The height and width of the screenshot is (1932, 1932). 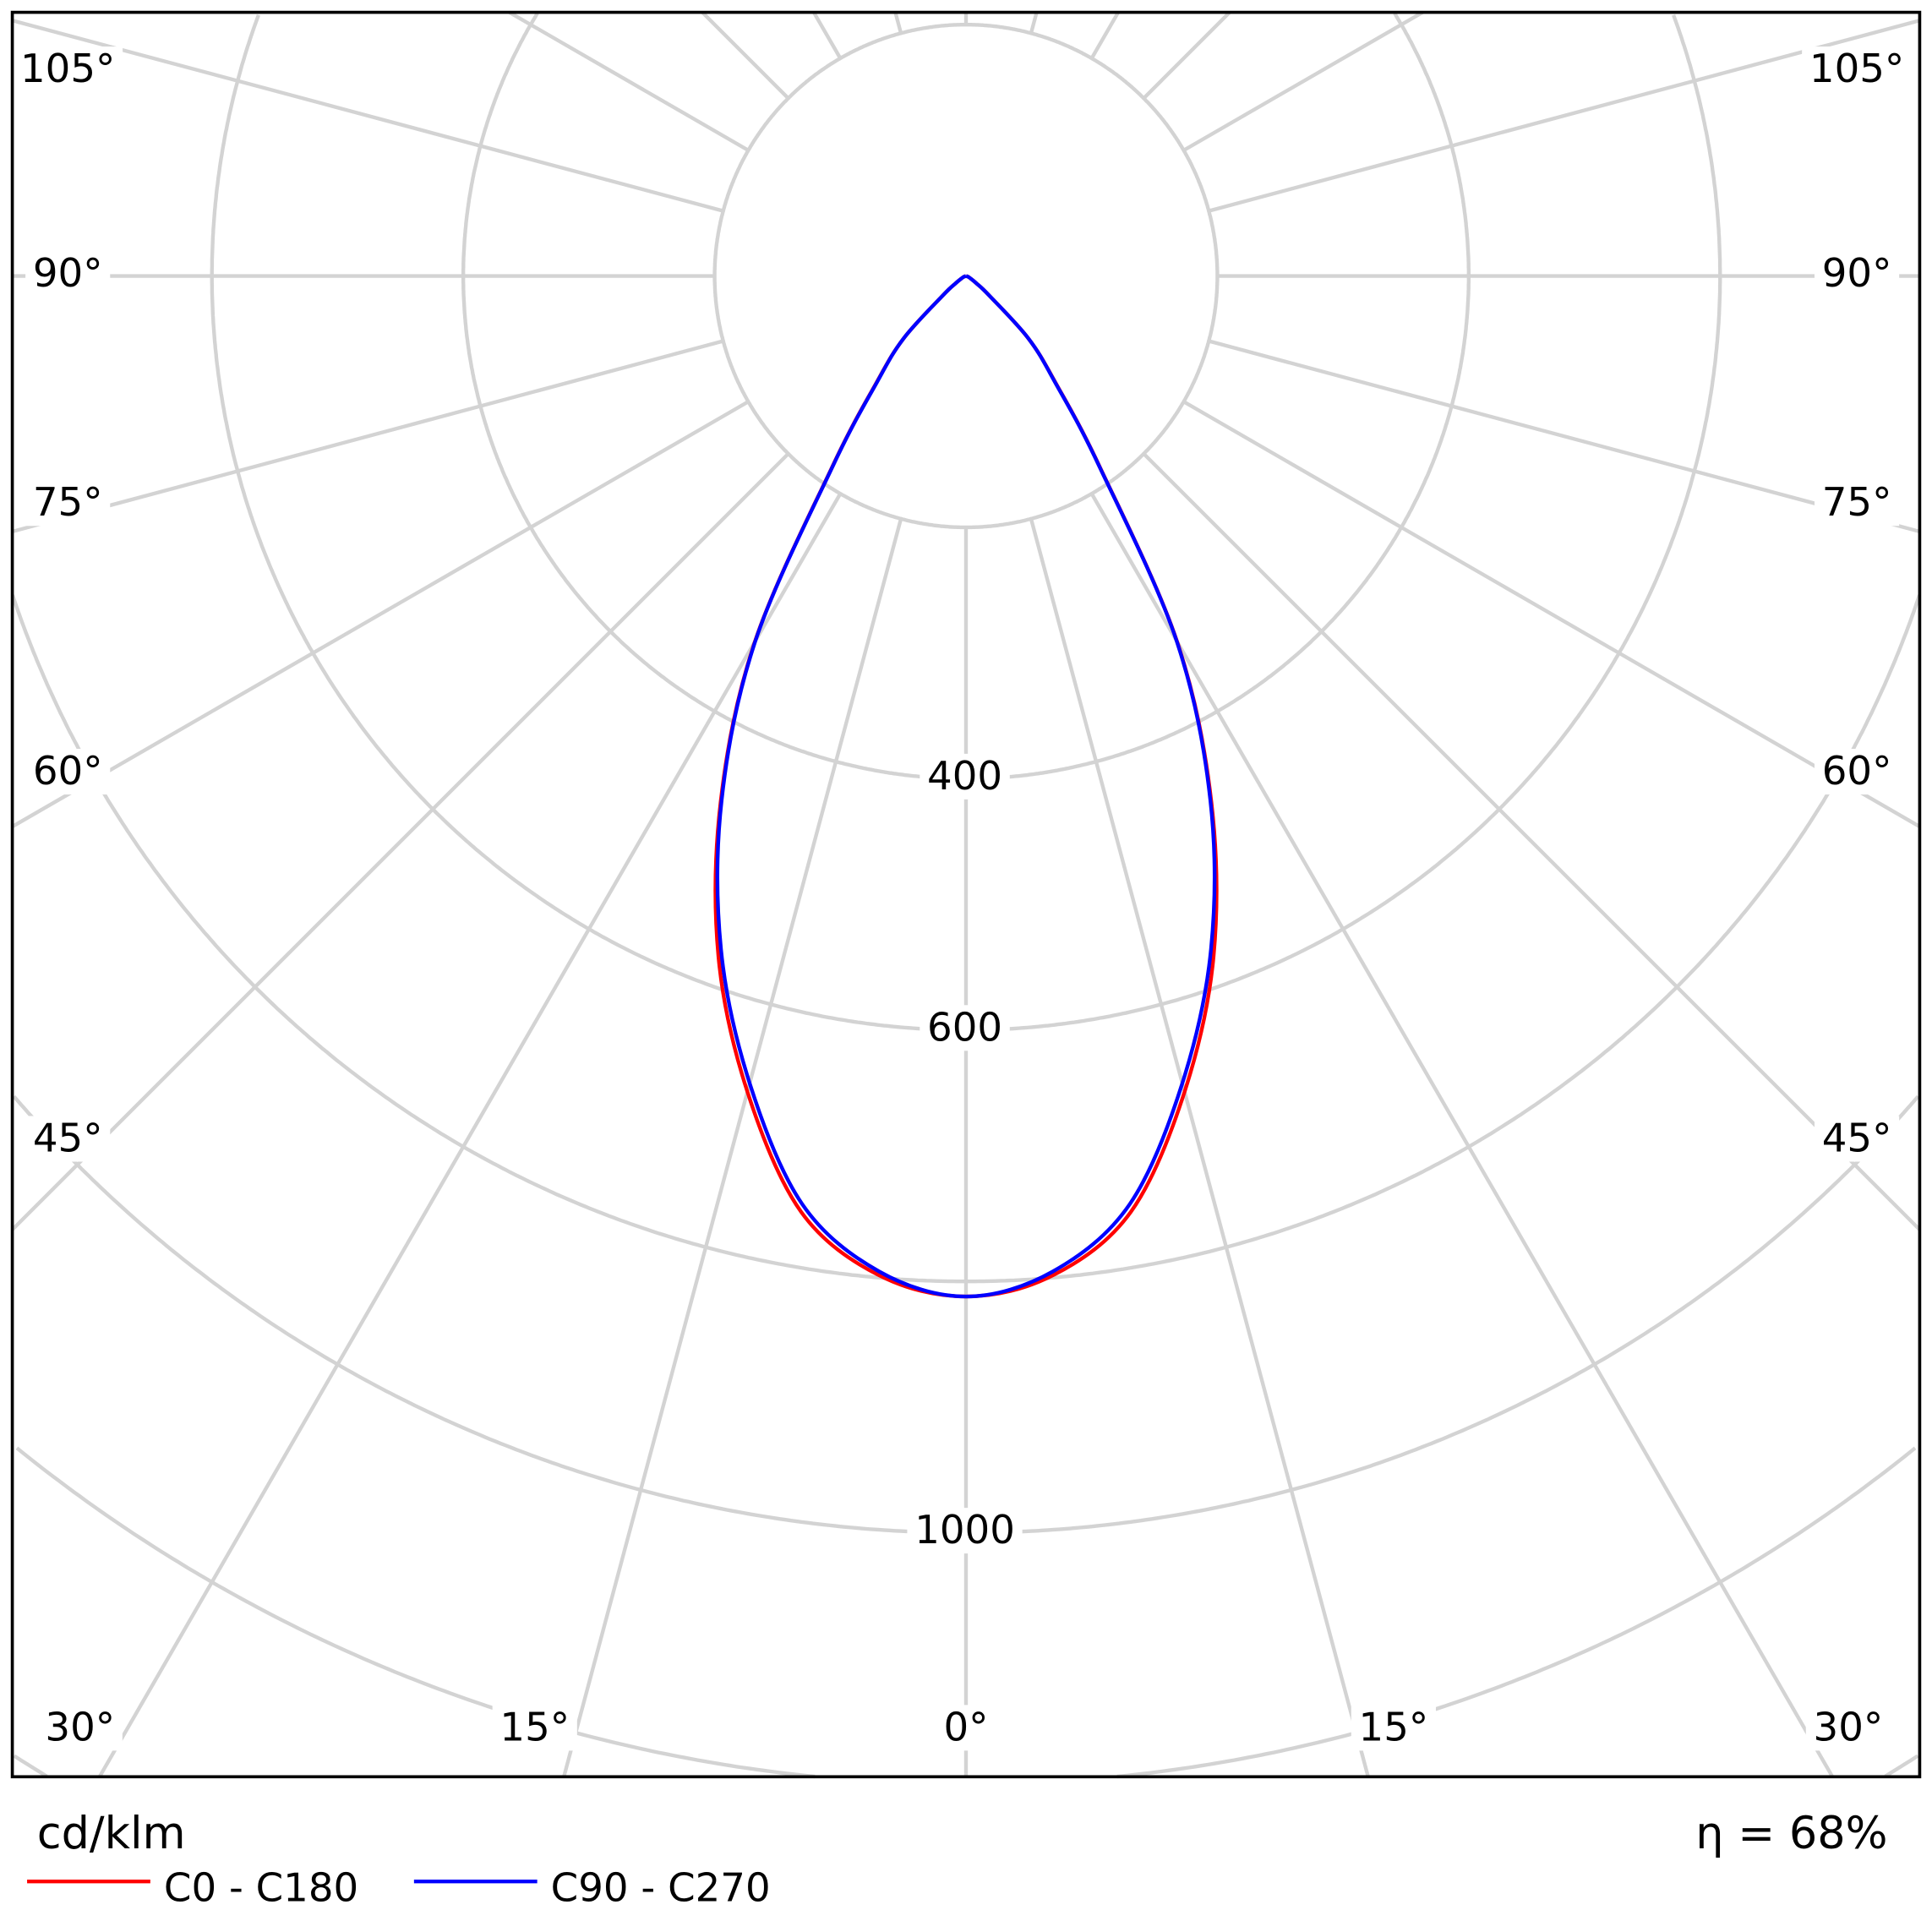 I want to click on curves, so click(x=966, y=786).